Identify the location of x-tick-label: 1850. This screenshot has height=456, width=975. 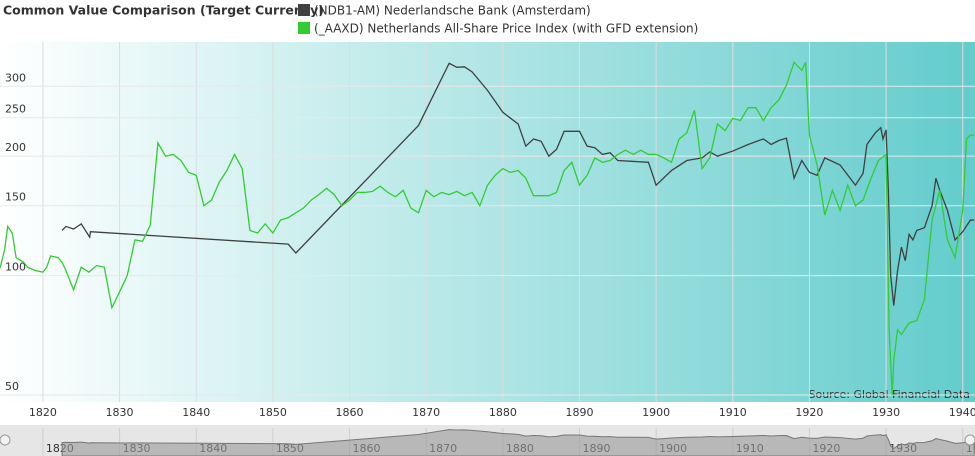
(273, 412).